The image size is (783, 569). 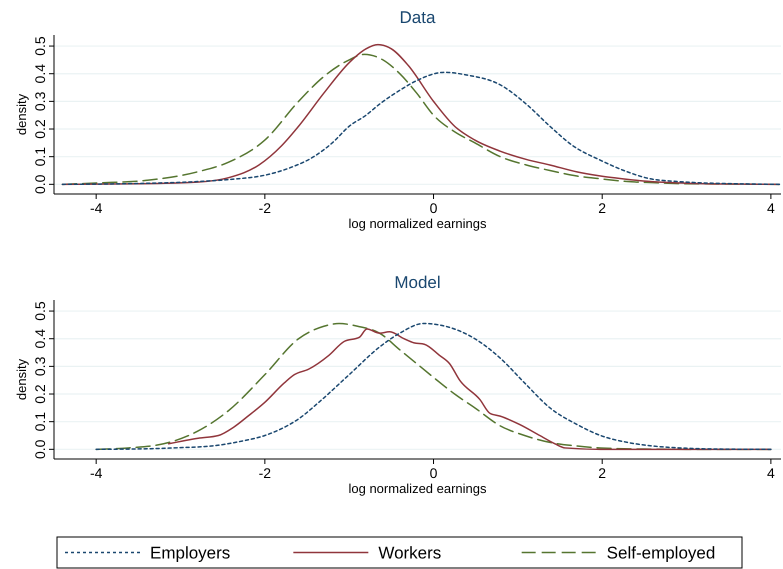 What do you see at coordinates (417, 282) in the screenshot?
I see `chart-title: Model` at bounding box center [417, 282].